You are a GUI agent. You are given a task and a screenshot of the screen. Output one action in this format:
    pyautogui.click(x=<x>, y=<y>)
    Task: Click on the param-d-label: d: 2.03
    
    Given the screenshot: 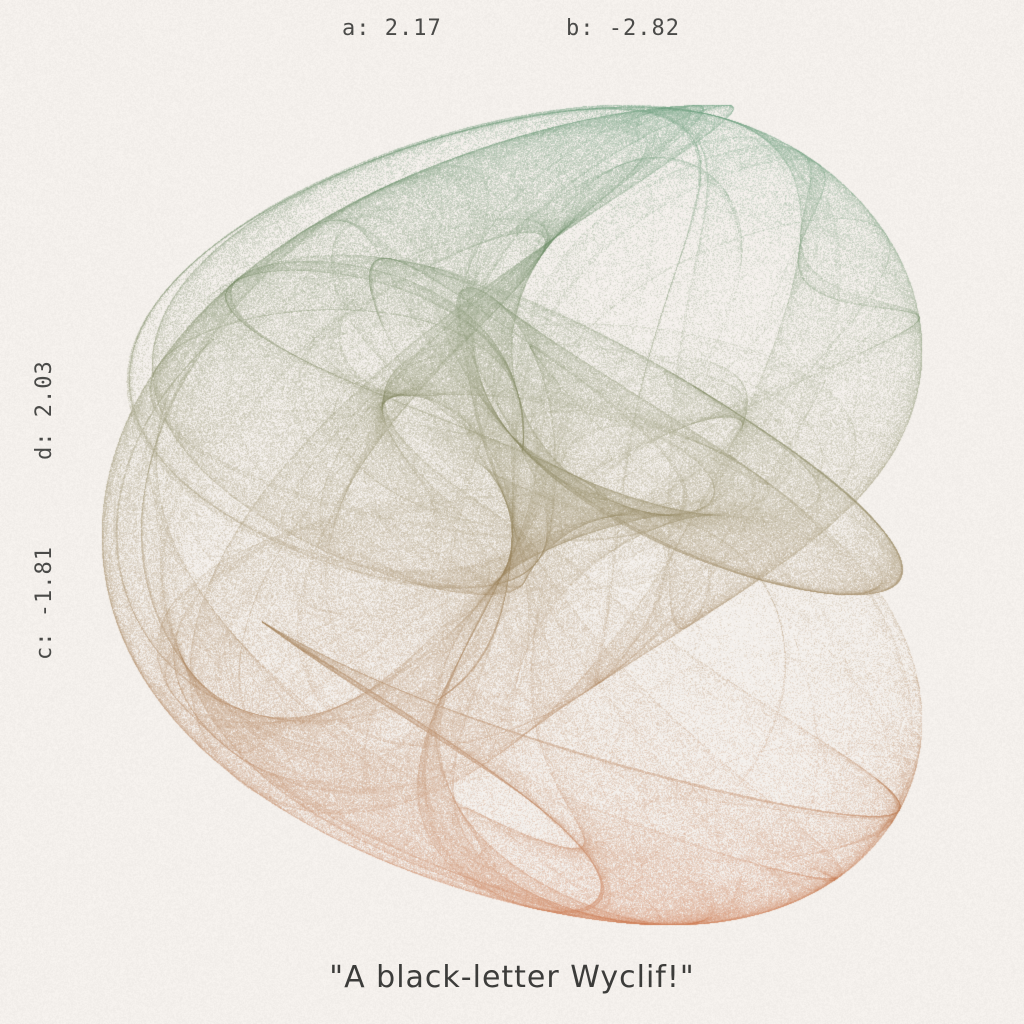 What is the action you would take?
    pyautogui.click(x=44, y=410)
    